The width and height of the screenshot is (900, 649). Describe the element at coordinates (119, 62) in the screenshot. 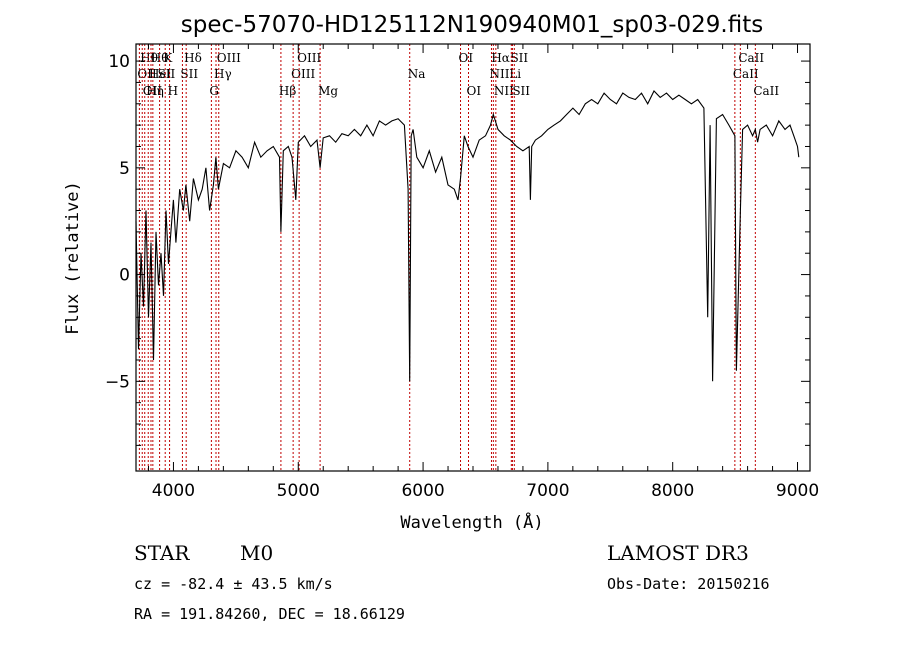

I see `y-tick-label-10: 10` at that location.